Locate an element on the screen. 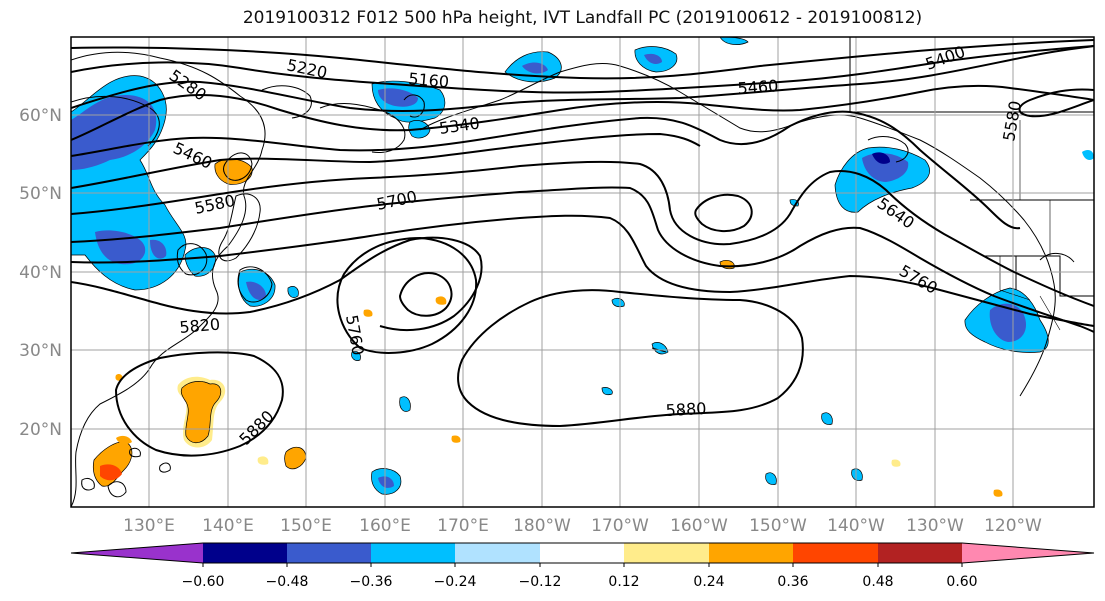 The image size is (1105, 601). colorbar-tick-label: 0.24 is located at coordinates (708, 582).